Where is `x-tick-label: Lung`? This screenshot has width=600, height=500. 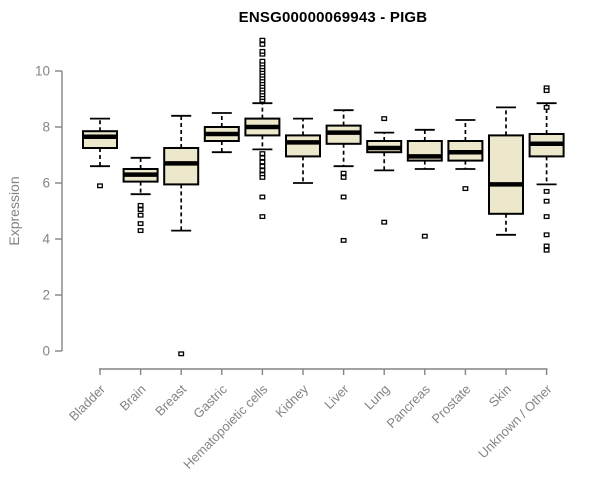
x-tick-label: Lung is located at coordinates (376, 397).